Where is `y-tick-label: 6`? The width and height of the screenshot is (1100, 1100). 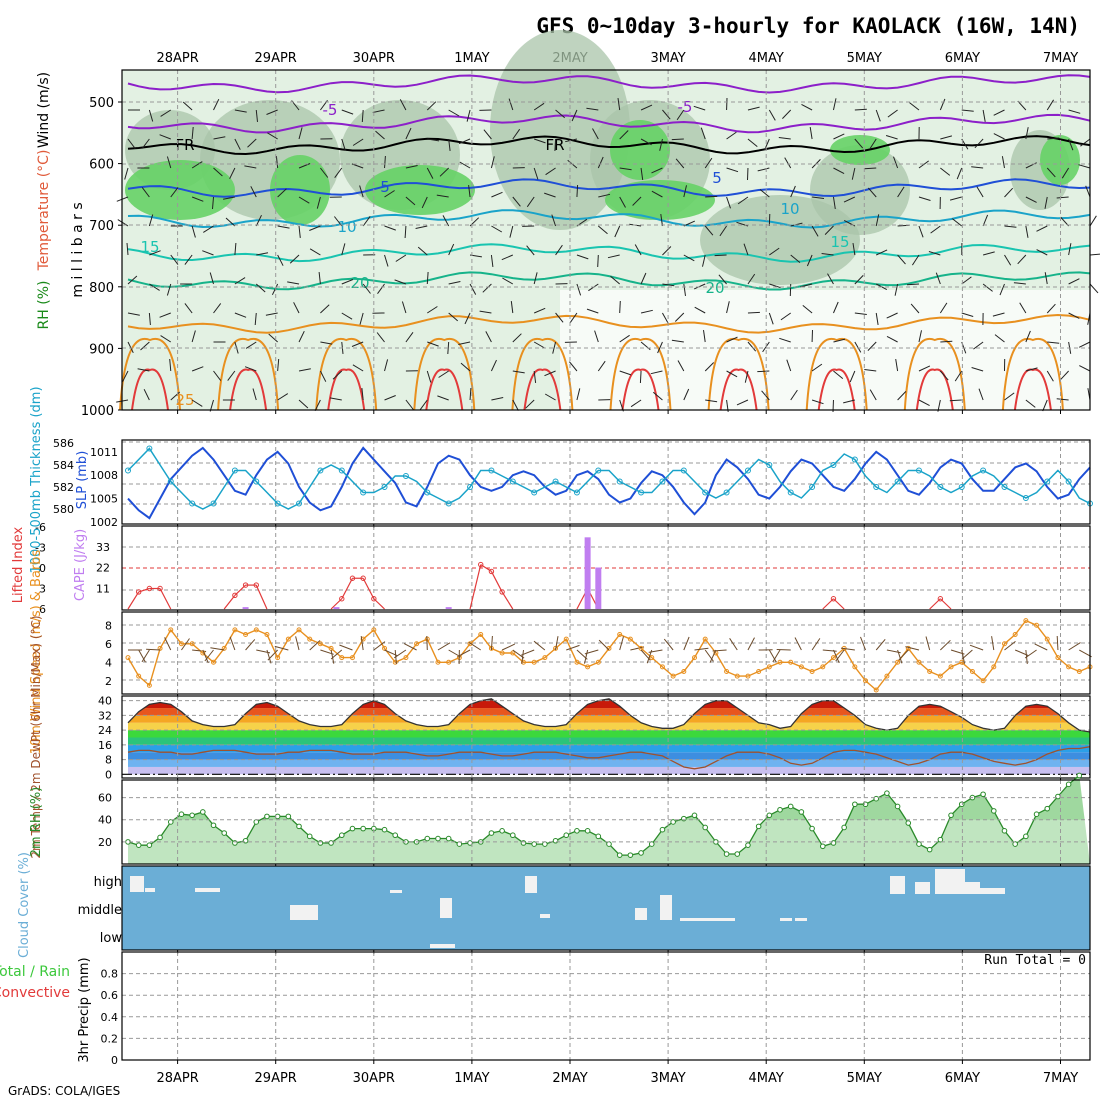 y-tick-label: 6 is located at coordinates (42, 609).